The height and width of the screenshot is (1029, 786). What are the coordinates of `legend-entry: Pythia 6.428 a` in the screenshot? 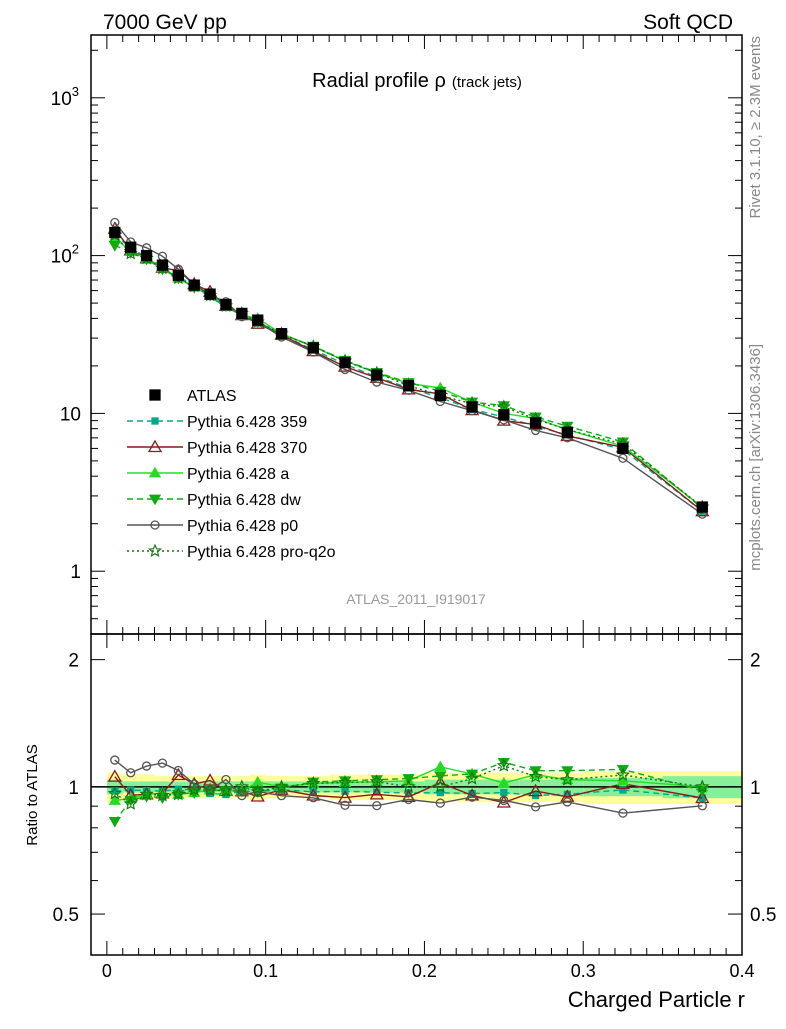 It's located at (208, 474).